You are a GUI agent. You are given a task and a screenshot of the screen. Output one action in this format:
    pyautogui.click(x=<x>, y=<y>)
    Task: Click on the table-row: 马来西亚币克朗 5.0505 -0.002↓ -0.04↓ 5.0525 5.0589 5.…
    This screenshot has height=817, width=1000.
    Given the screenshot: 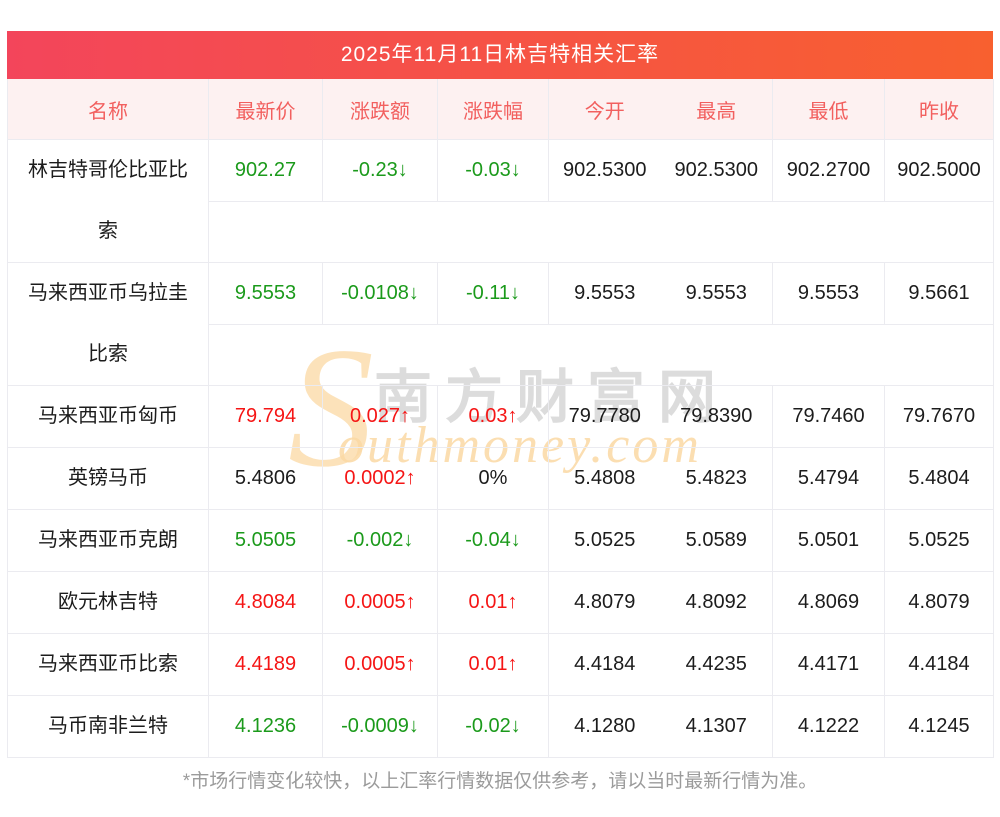 What is the action you would take?
    pyautogui.click(x=500, y=540)
    